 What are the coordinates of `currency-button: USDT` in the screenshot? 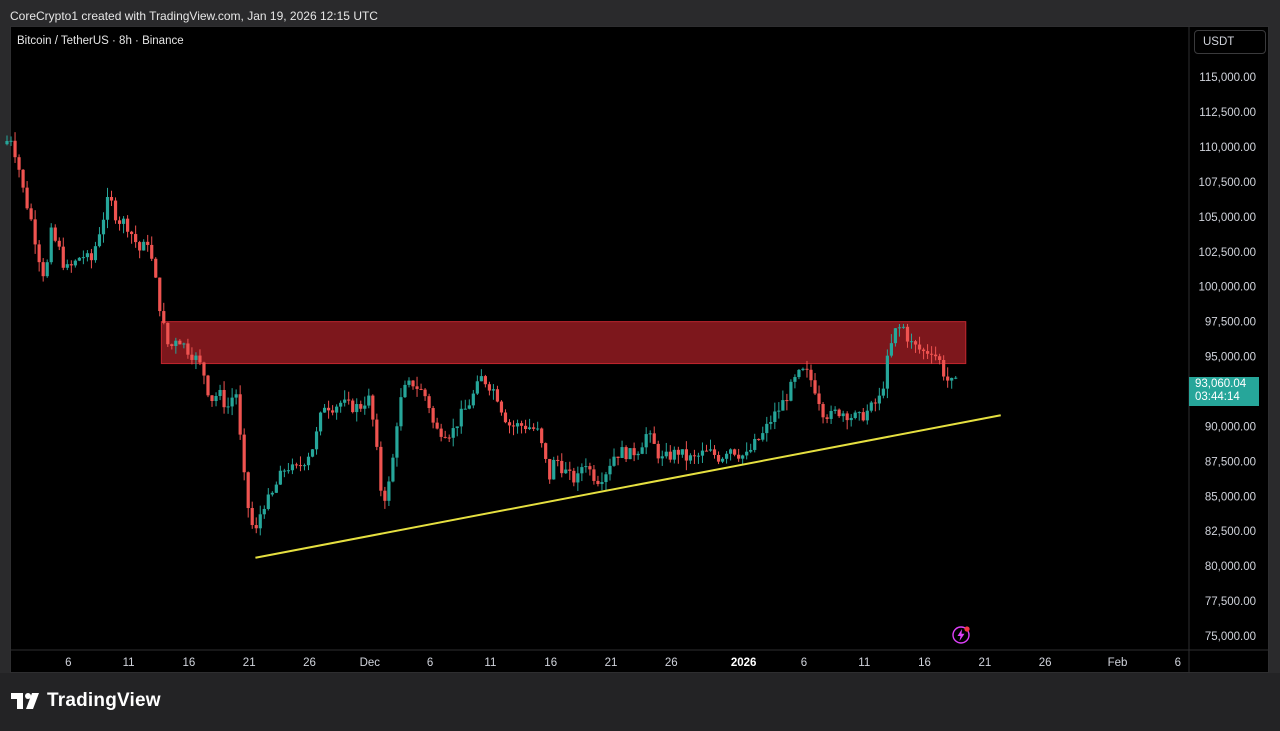 It's located at (1230, 42).